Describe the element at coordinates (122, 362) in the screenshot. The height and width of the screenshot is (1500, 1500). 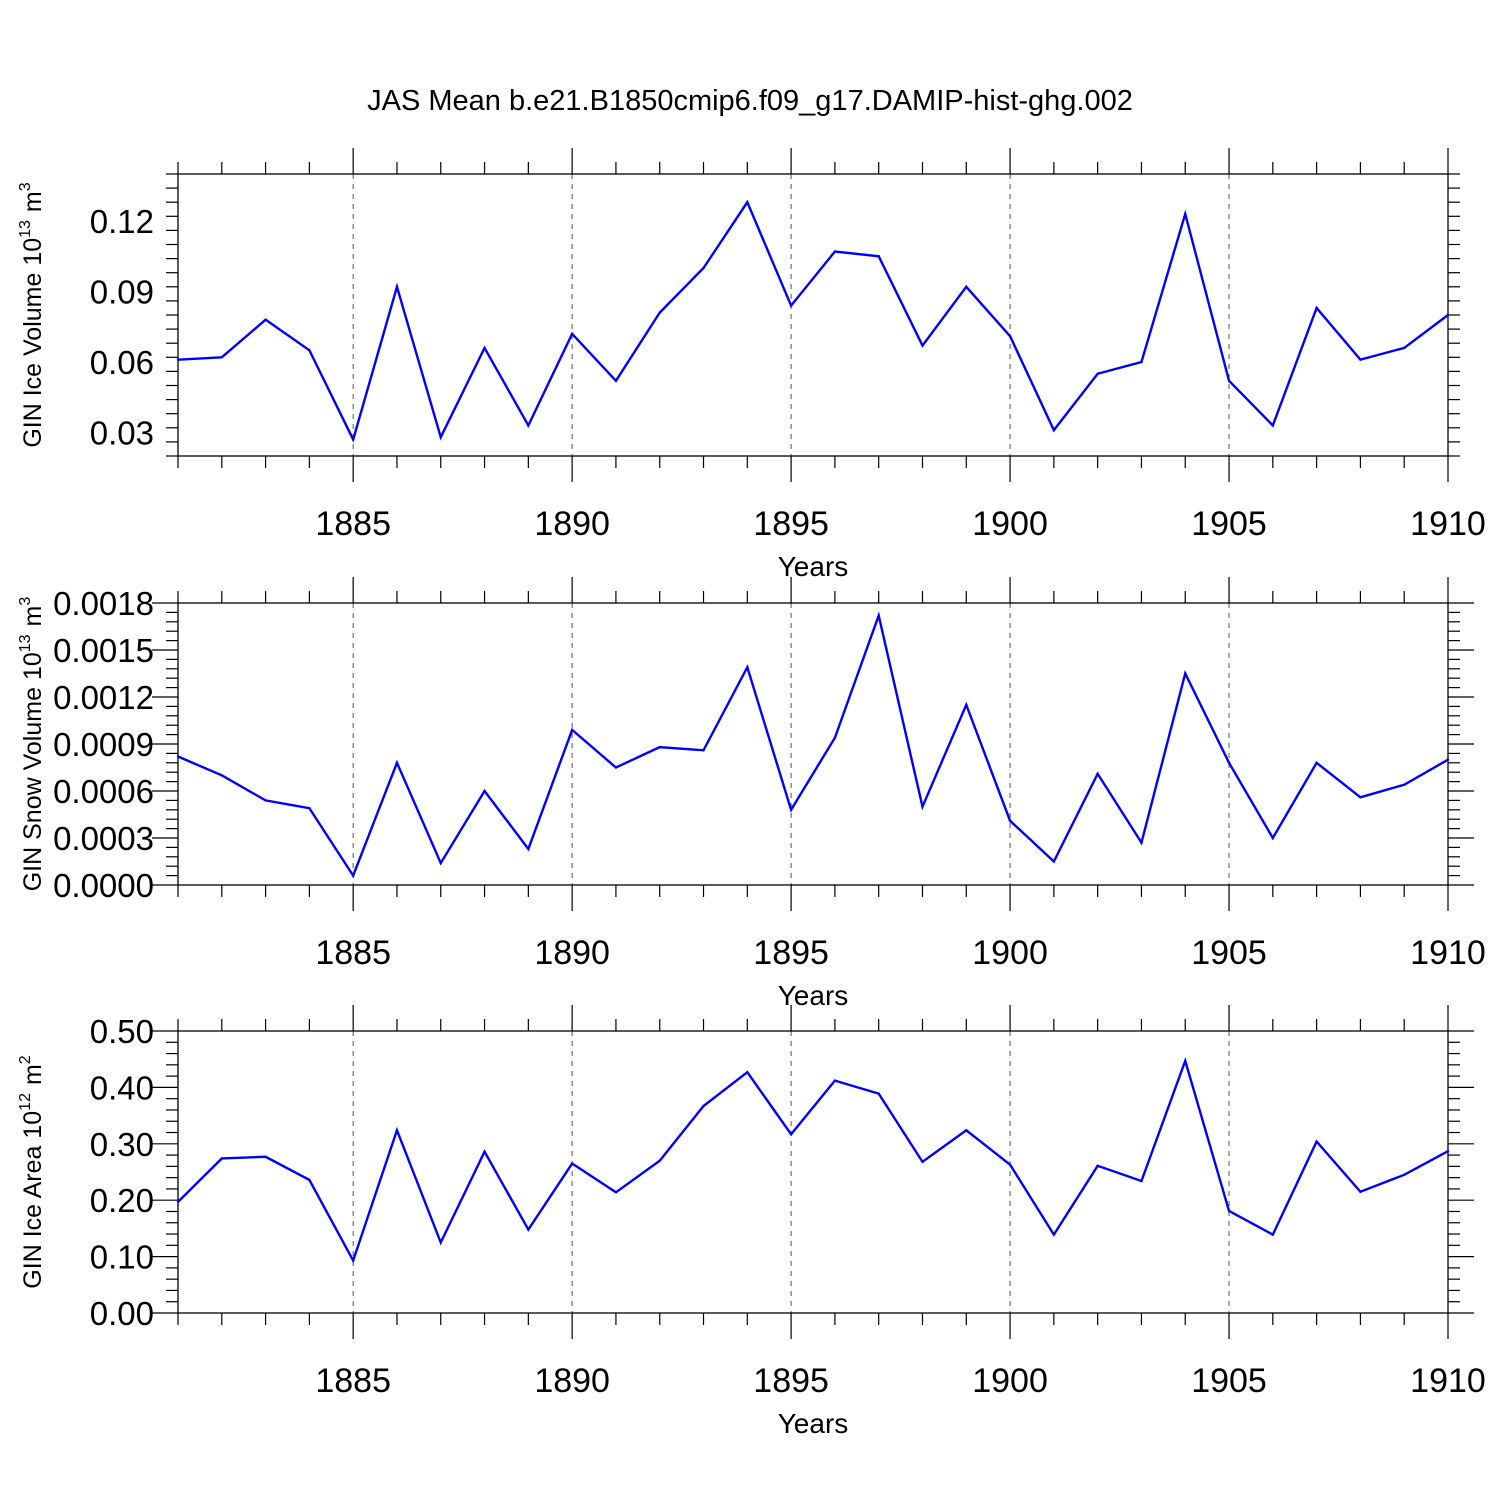
I see `y-tick-label: 0.06` at that location.